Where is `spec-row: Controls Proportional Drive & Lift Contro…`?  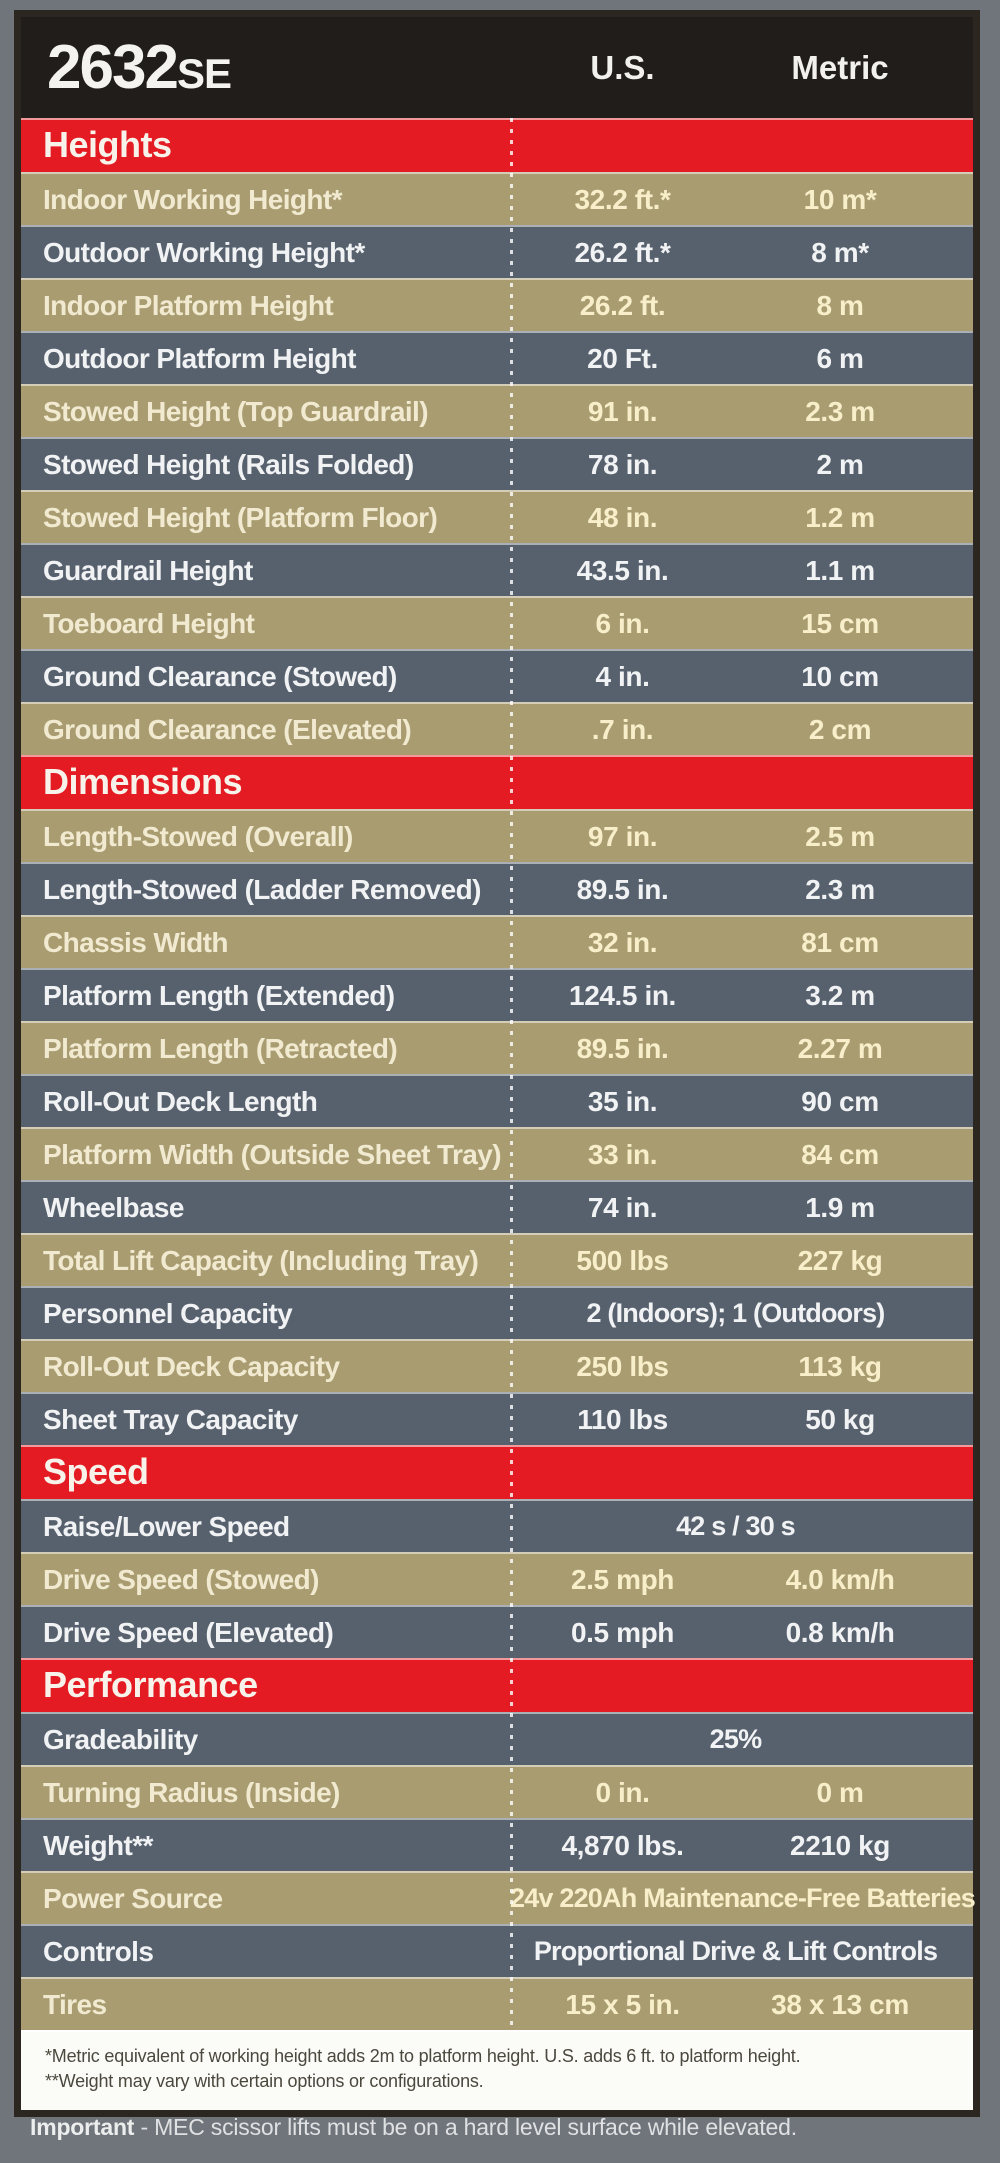 spec-row: Controls Proportional Drive & Lift Contro… is located at coordinates (497, 1950).